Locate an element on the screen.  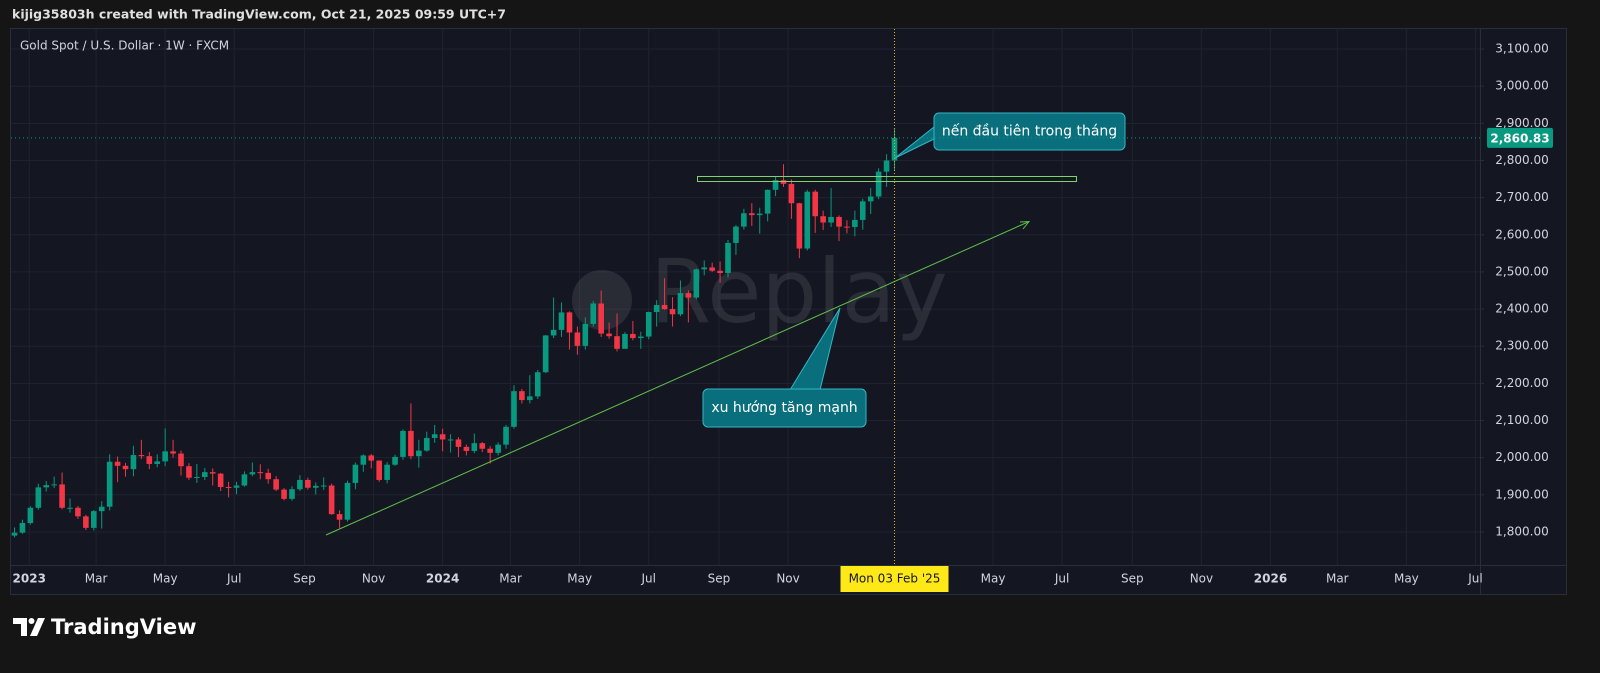
symbol-title: Gold Spot / U.S. Dollar · 1W · FXCM is located at coordinates (124, 46).